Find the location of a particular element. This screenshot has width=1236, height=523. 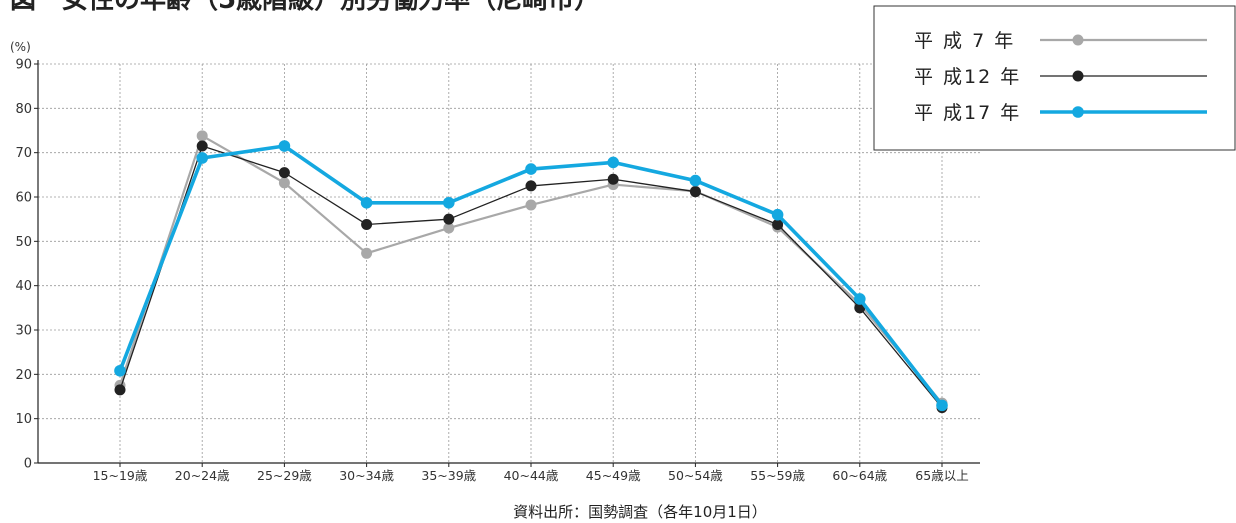

x-tick-label: 35~39歳 is located at coordinates (448, 475).